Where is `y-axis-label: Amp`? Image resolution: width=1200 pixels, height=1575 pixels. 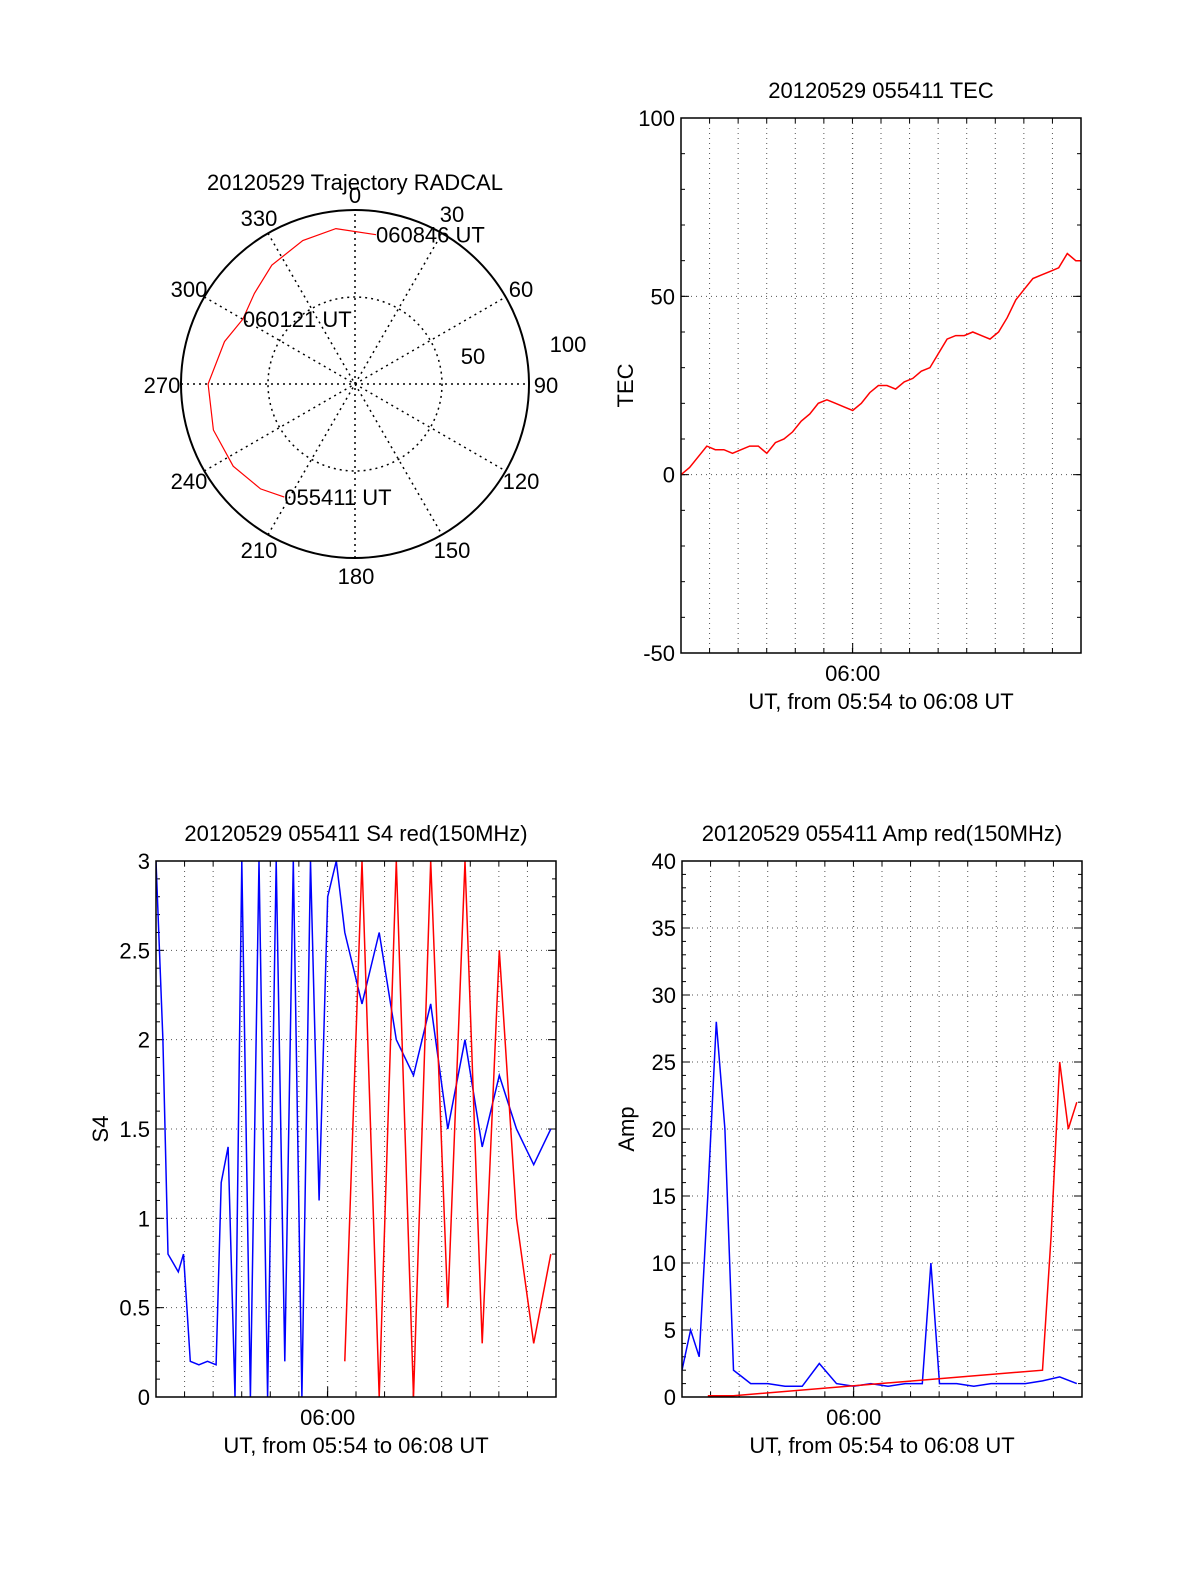
y-axis-label: Amp is located at coordinates (626, 1128).